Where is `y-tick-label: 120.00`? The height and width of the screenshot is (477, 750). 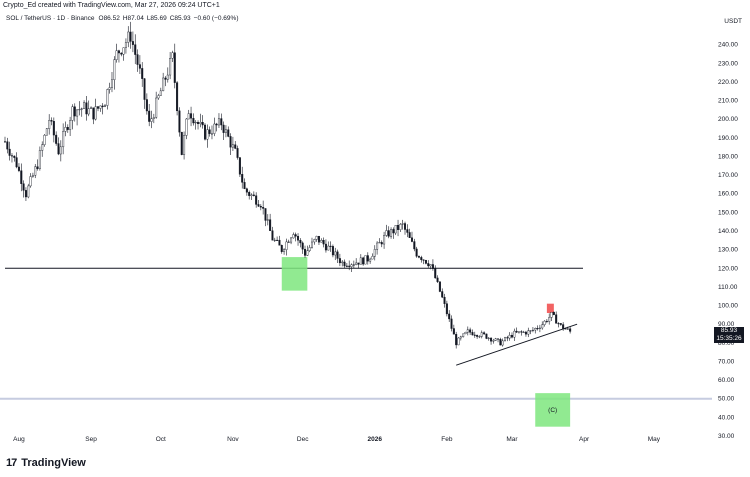
y-tick-label: 120.00 is located at coordinates (728, 268).